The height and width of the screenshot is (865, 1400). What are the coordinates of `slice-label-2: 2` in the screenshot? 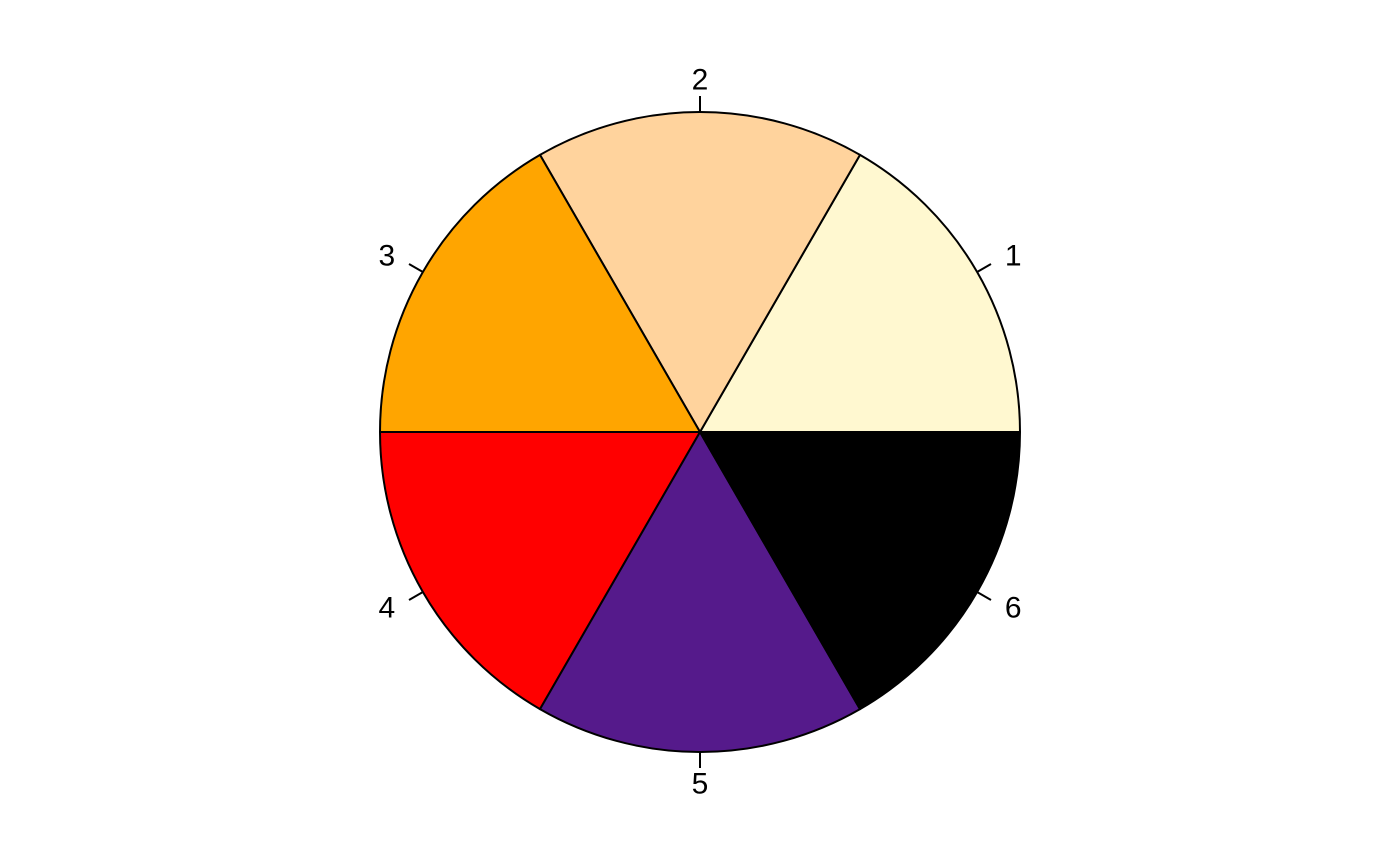 It's located at (700, 80).